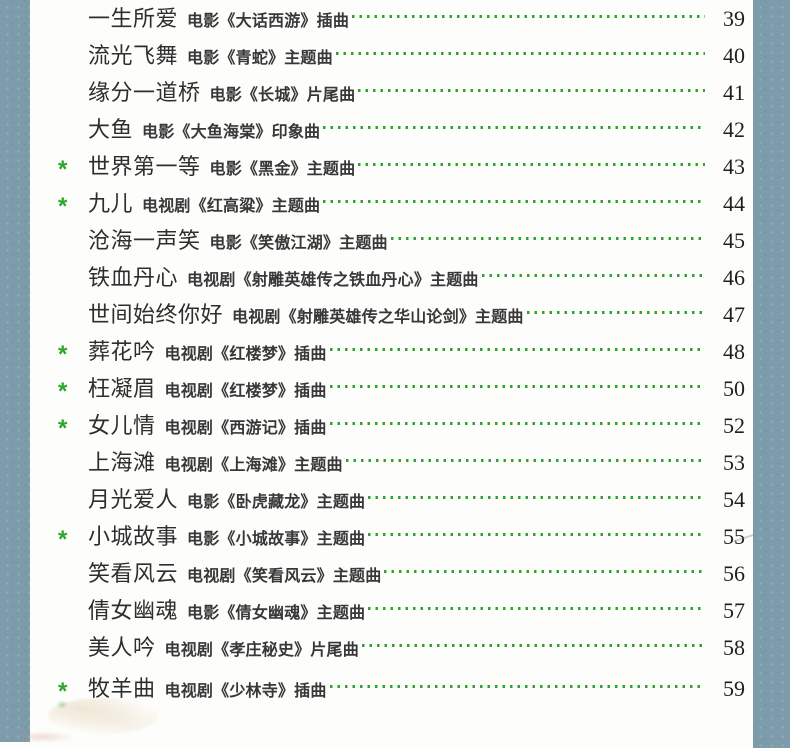 Image resolution: width=790 pixels, height=748 pixels. Describe the element at coordinates (391, 167) in the screenshot. I see `toc-entry: * 世界第一等 电影《黑金》主题曲 43` at that location.